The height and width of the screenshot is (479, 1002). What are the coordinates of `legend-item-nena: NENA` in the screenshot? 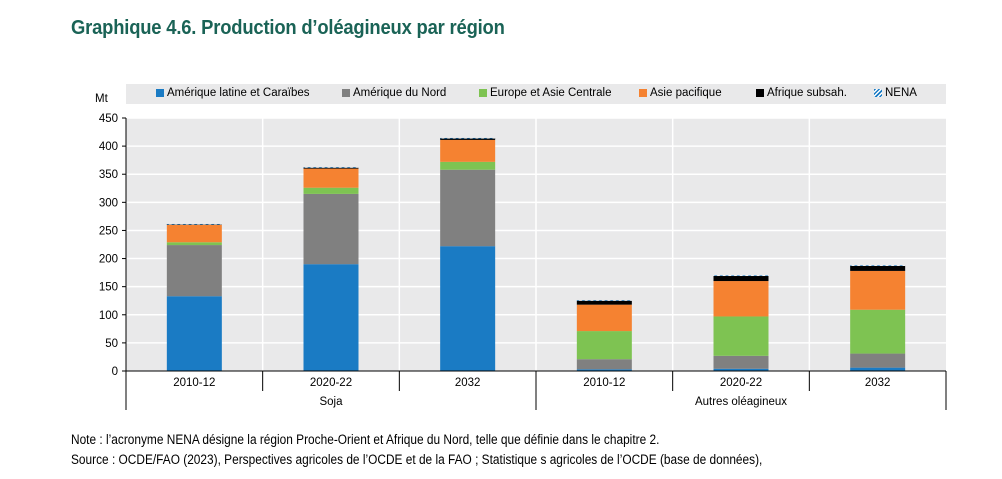 It's located at (895, 93).